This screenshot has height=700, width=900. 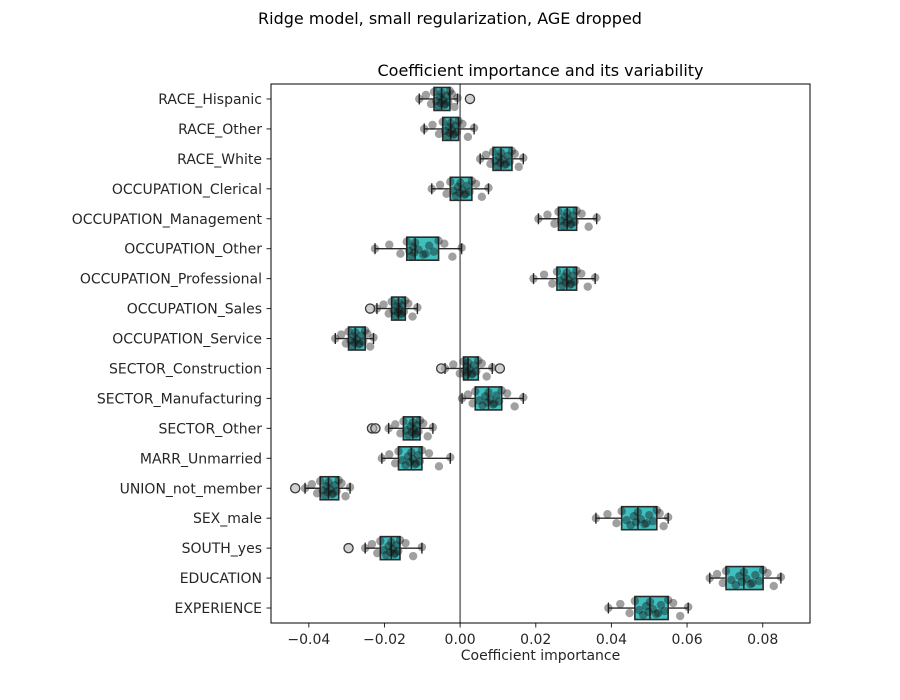 What do you see at coordinates (308, 640) in the screenshot?
I see `x-tick-label: −0.04` at bounding box center [308, 640].